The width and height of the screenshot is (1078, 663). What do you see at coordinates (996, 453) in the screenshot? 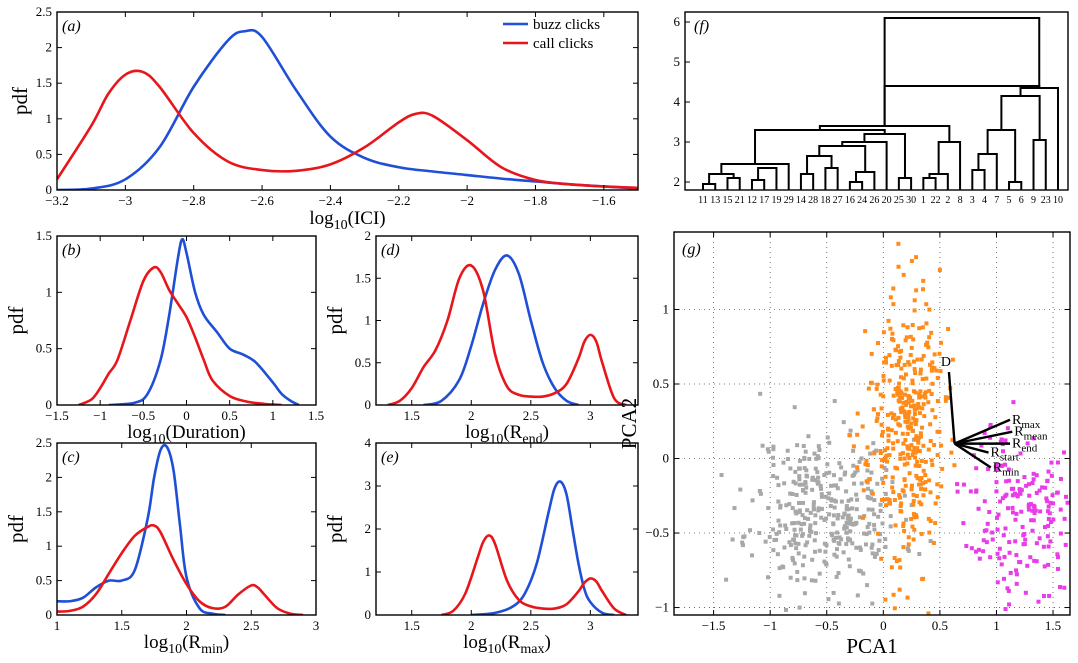
I see `loading-label-main: R` at bounding box center [996, 453].